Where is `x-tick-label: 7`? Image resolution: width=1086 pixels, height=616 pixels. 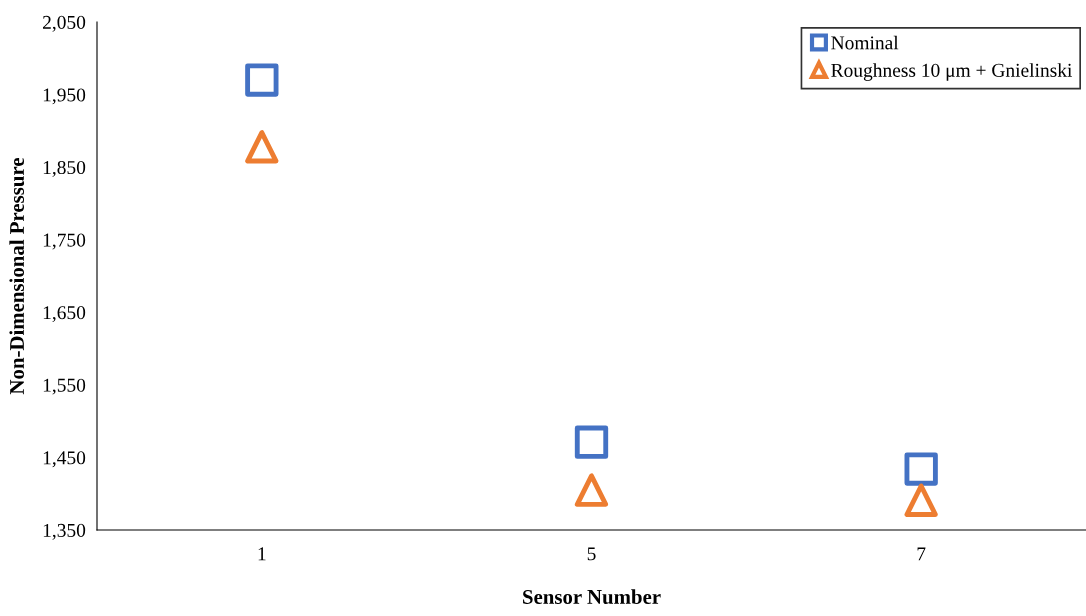 x-tick-label: 7 is located at coordinates (921, 554).